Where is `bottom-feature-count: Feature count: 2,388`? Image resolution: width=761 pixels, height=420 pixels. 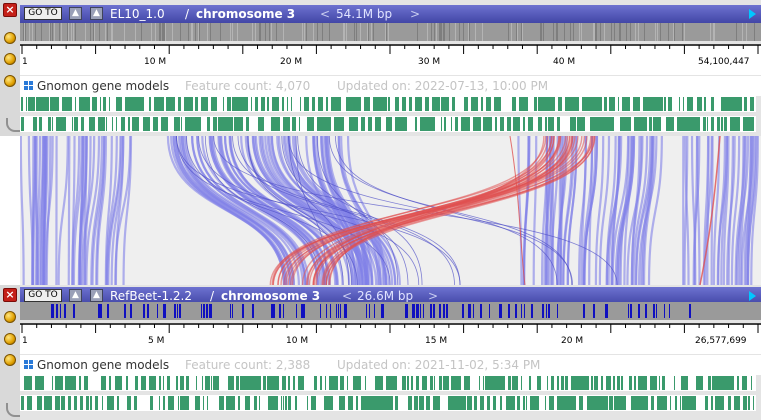 bottom-feature-count: Feature count: 2,388 is located at coordinates (248, 365).